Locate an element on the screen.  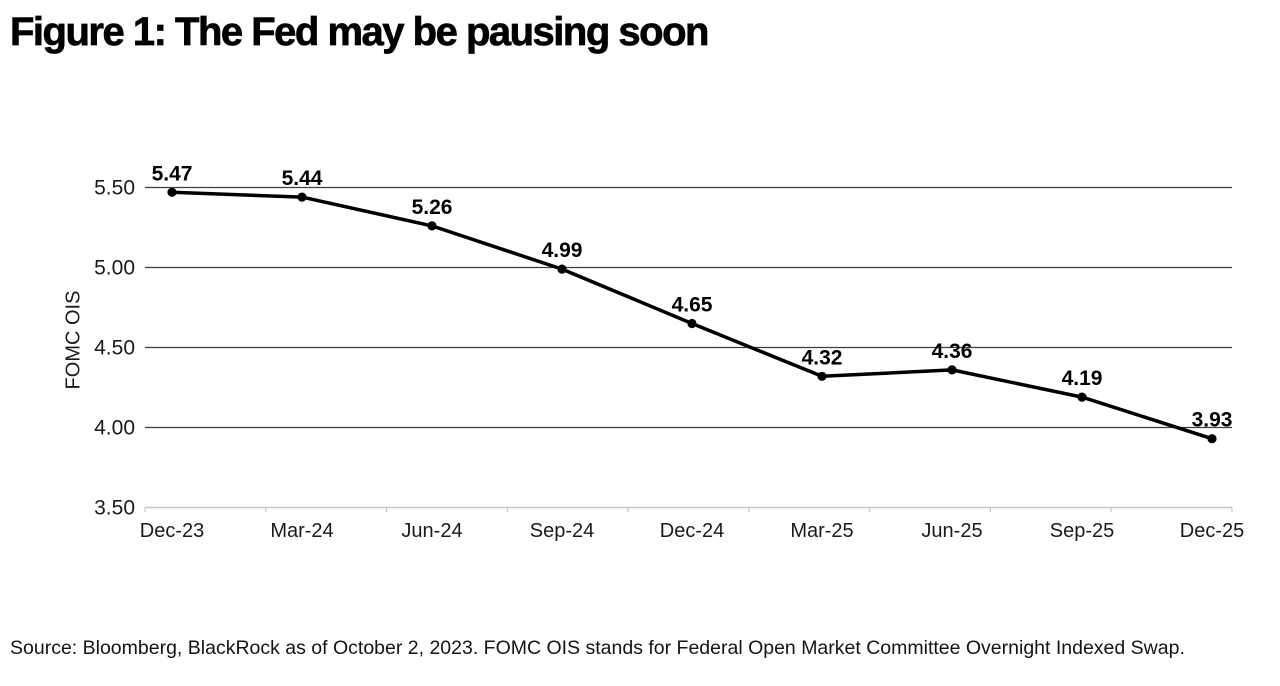
y-tick-label: 5.00 is located at coordinates (114, 268).